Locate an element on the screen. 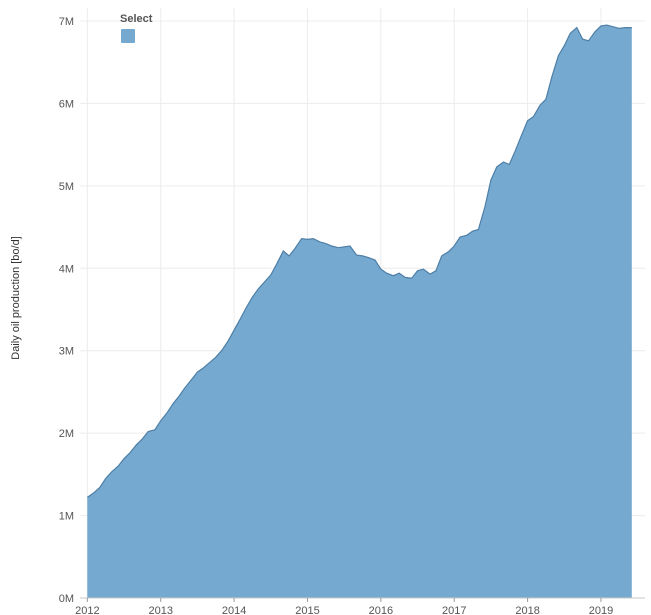 The height and width of the screenshot is (615, 651). y-tick-label: 2M is located at coordinates (66, 434).